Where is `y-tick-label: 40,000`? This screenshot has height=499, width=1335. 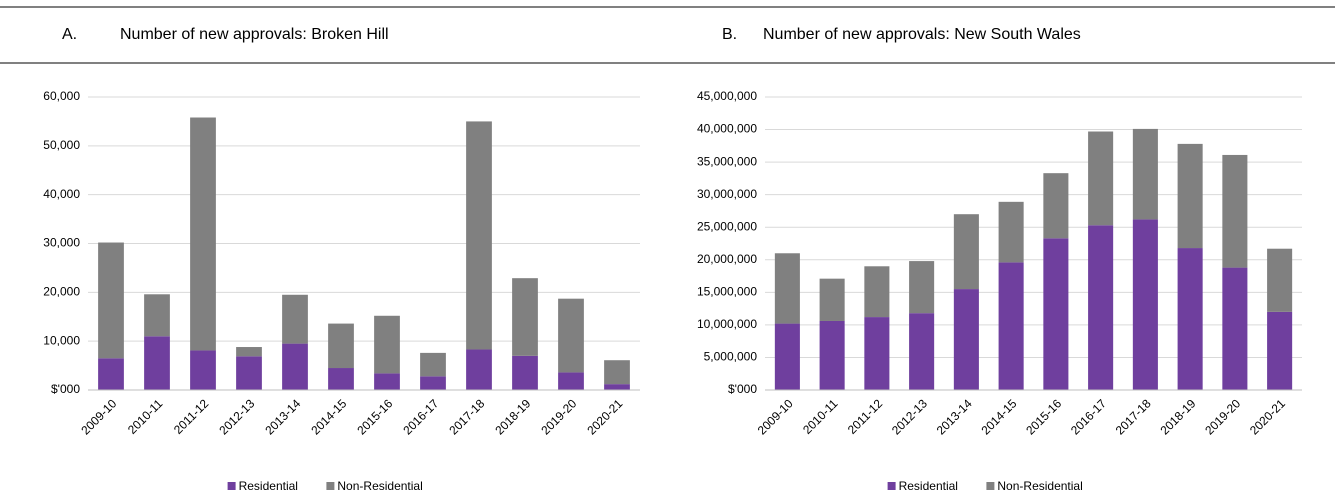
y-tick-label: 40,000 is located at coordinates (61, 194).